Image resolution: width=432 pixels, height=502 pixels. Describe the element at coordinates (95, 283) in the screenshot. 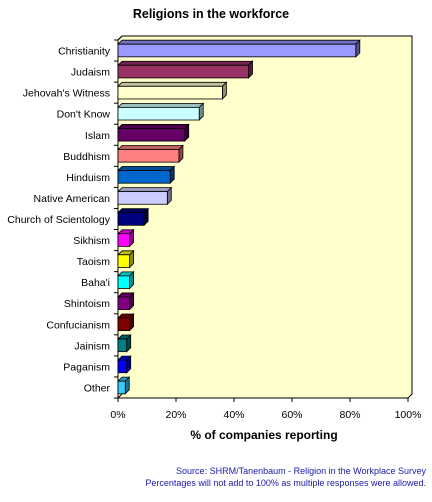

I see `category-label: Baha'i` at that location.